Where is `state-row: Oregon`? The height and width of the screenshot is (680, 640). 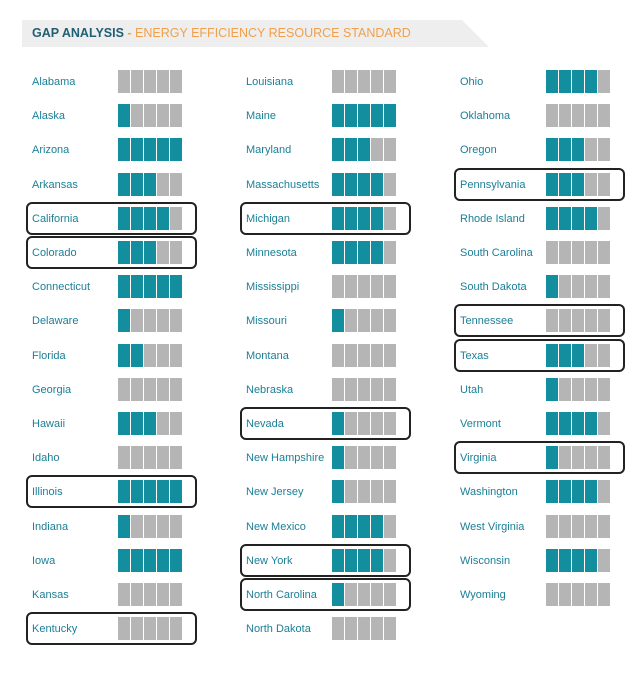 state-row: Oregon is located at coordinates (320, 151).